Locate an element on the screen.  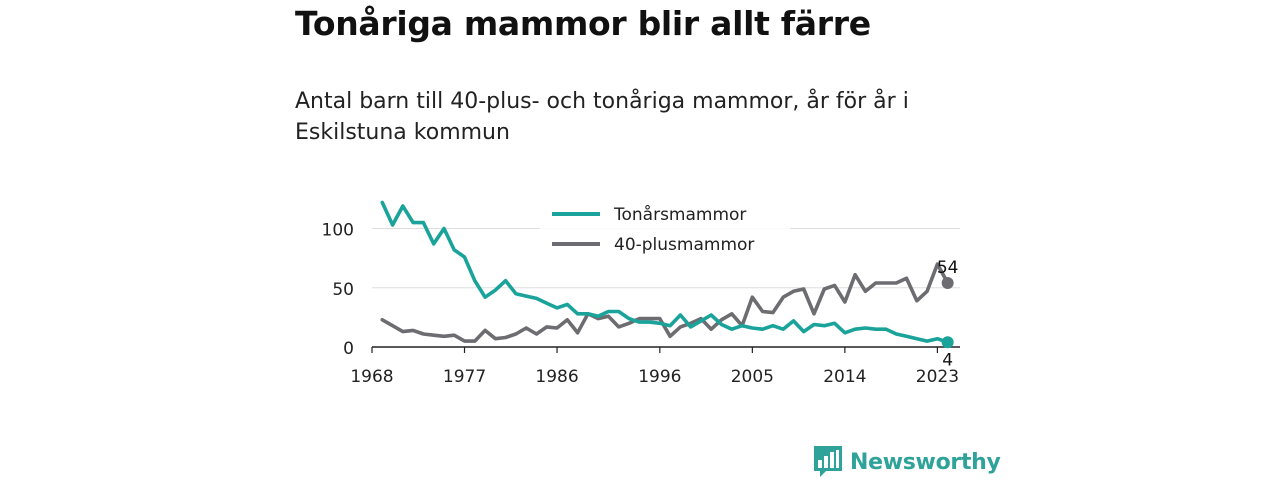
series-line-40-plusmammor is located at coordinates (665, 302).